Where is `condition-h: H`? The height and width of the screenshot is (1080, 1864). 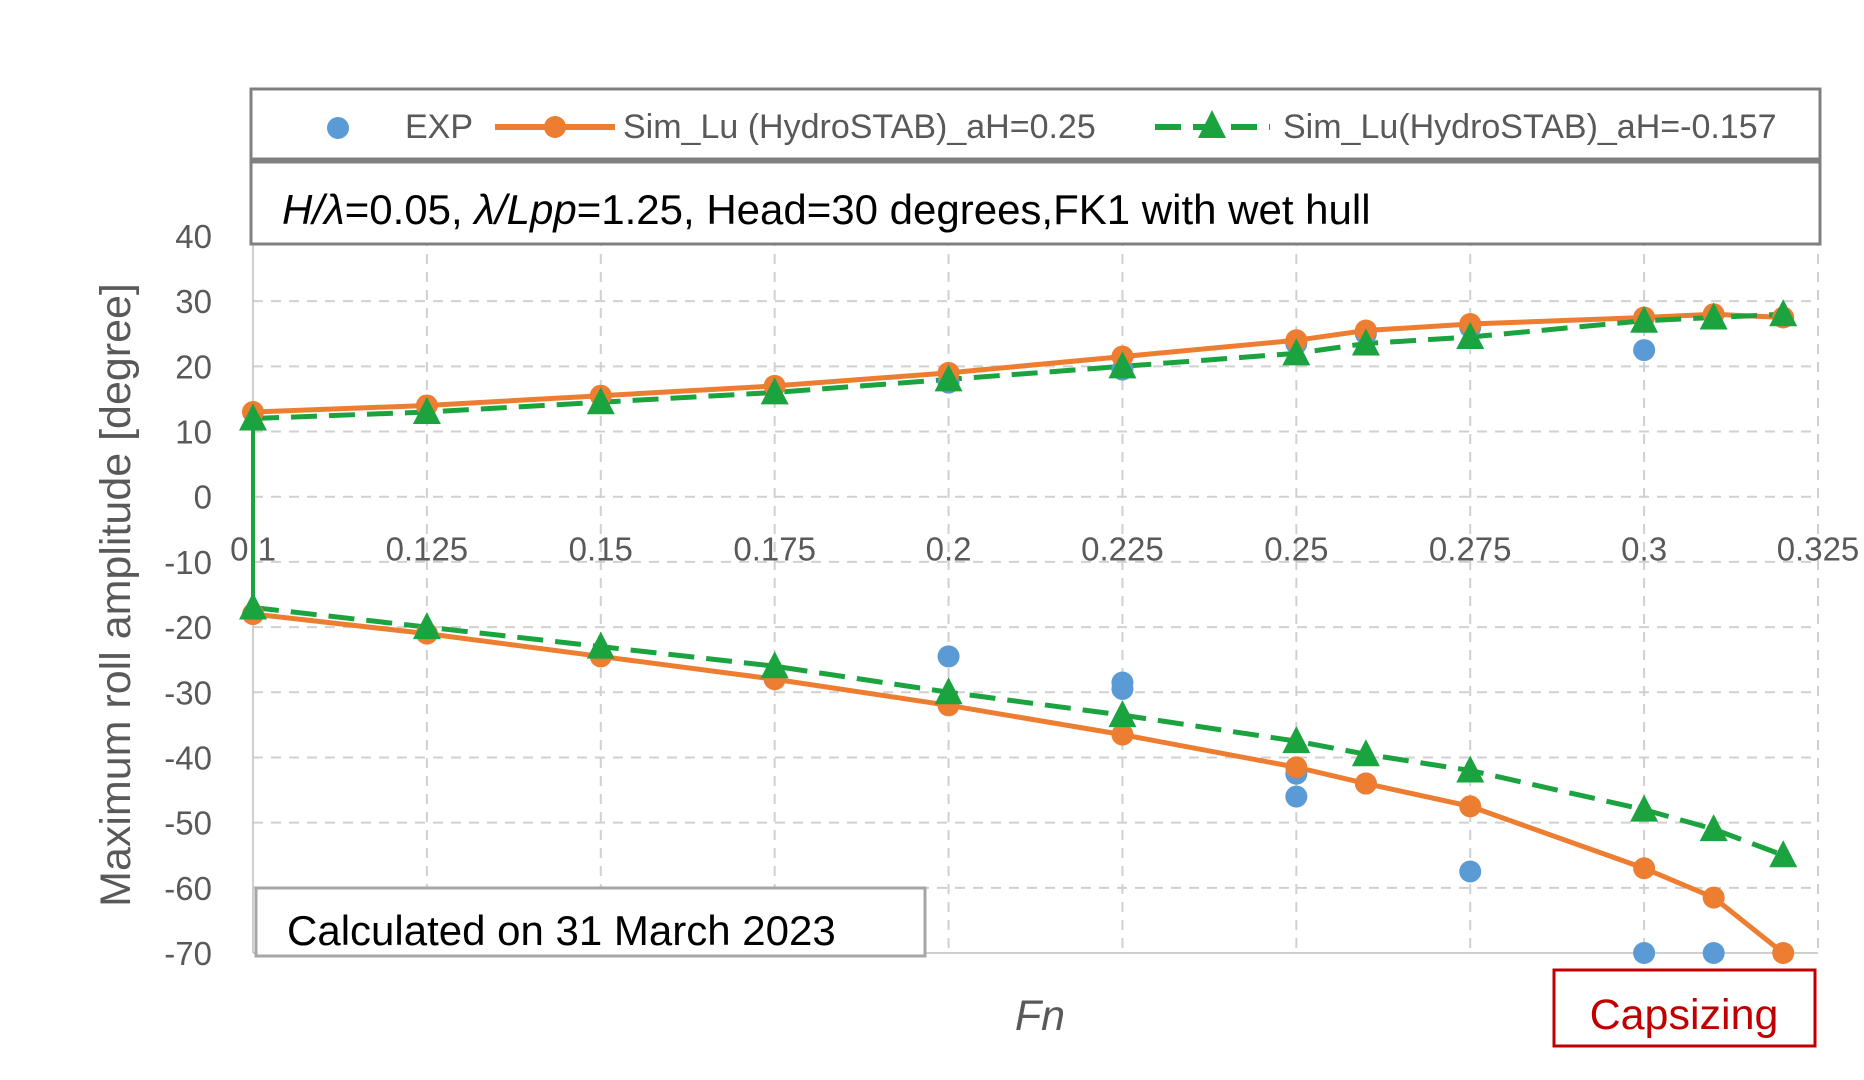 condition-h: H is located at coordinates (297, 209).